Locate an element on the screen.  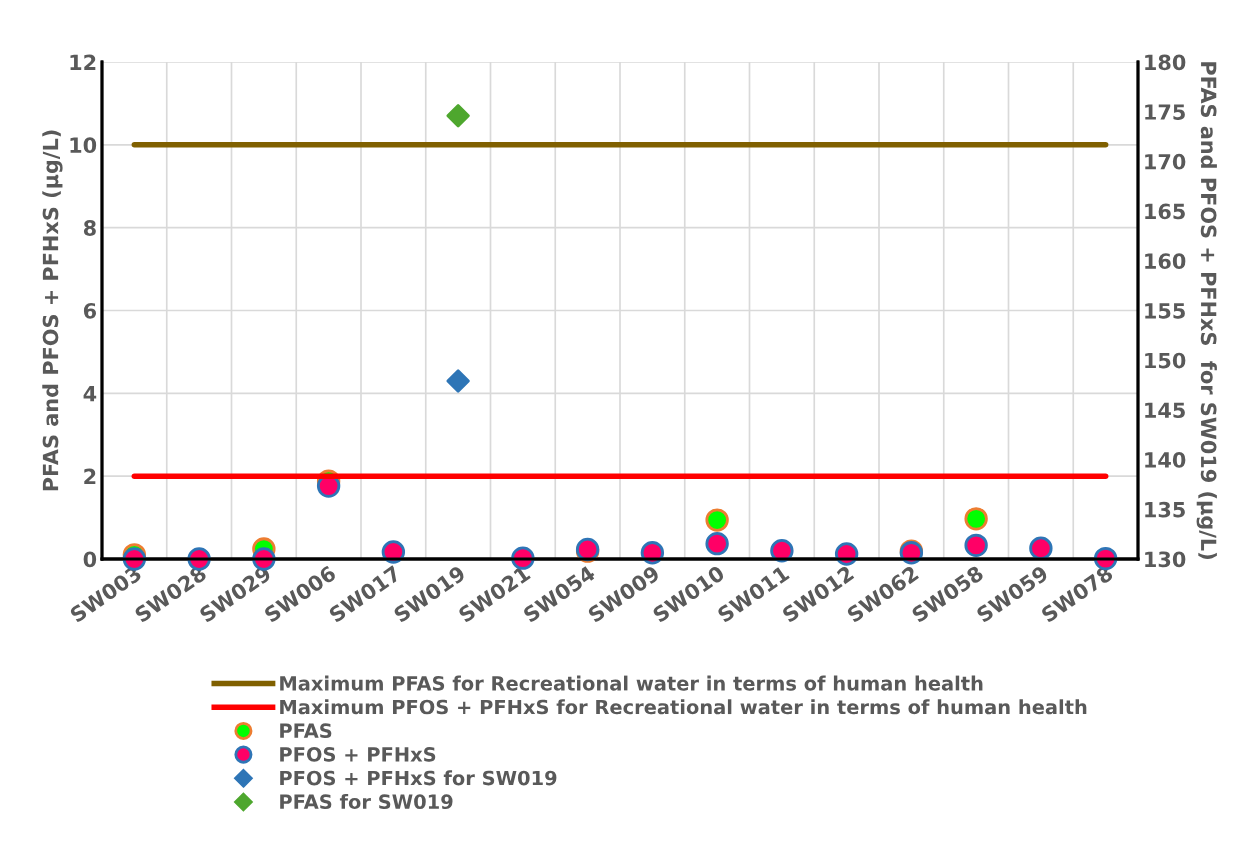
y2-tick-label: 160 is located at coordinates (1165, 261).